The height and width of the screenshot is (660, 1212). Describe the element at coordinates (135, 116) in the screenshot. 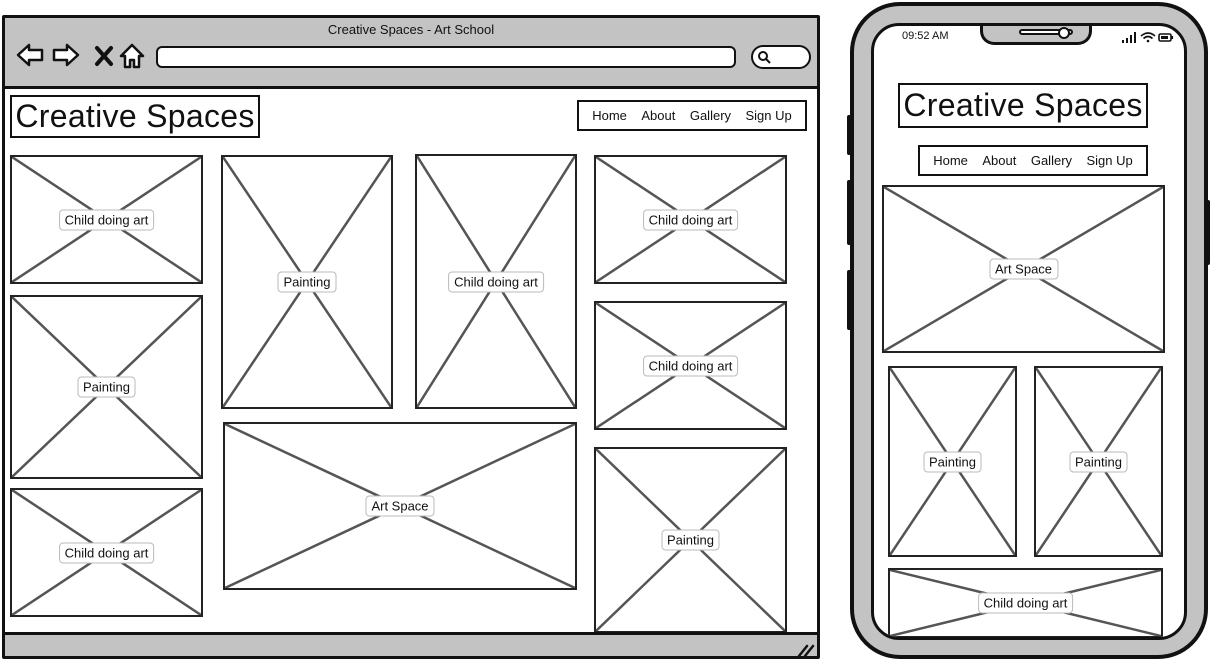

I see `site-logo: Creative Spaces` at that location.